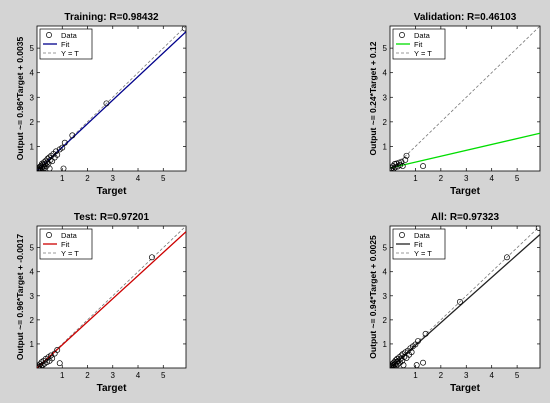  What do you see at coordinates (20, 297) in the screenshot?
I see `y-axis-label: Output ~= 0.96*Target + -0.0017` at bounding box center [20, 297].